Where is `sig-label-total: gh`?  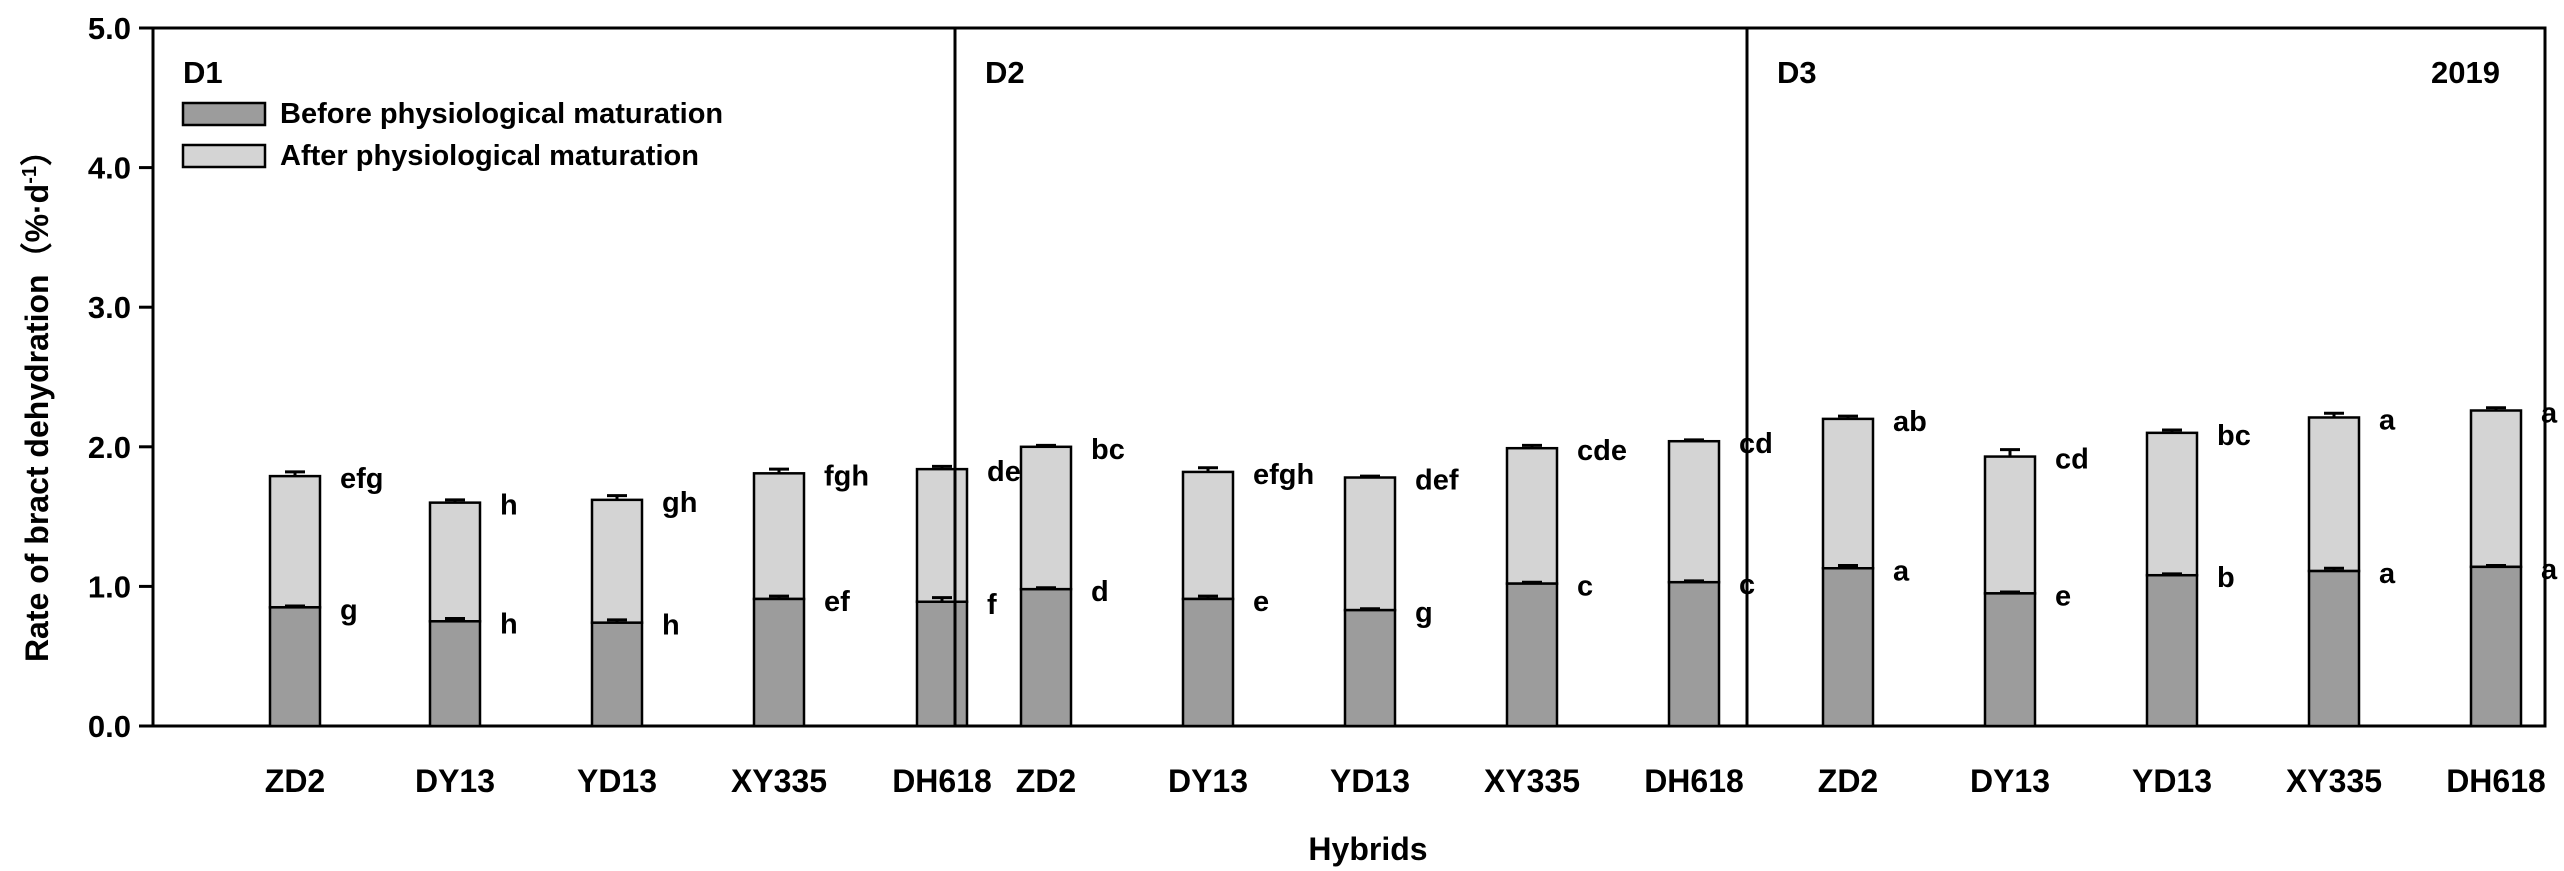 sig-label-total: gh is located at coordinates (679, 503).